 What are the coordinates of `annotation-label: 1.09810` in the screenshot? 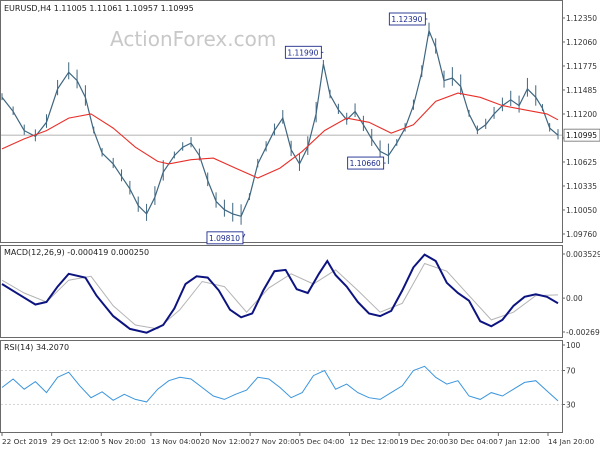 It's located at (224, 238).